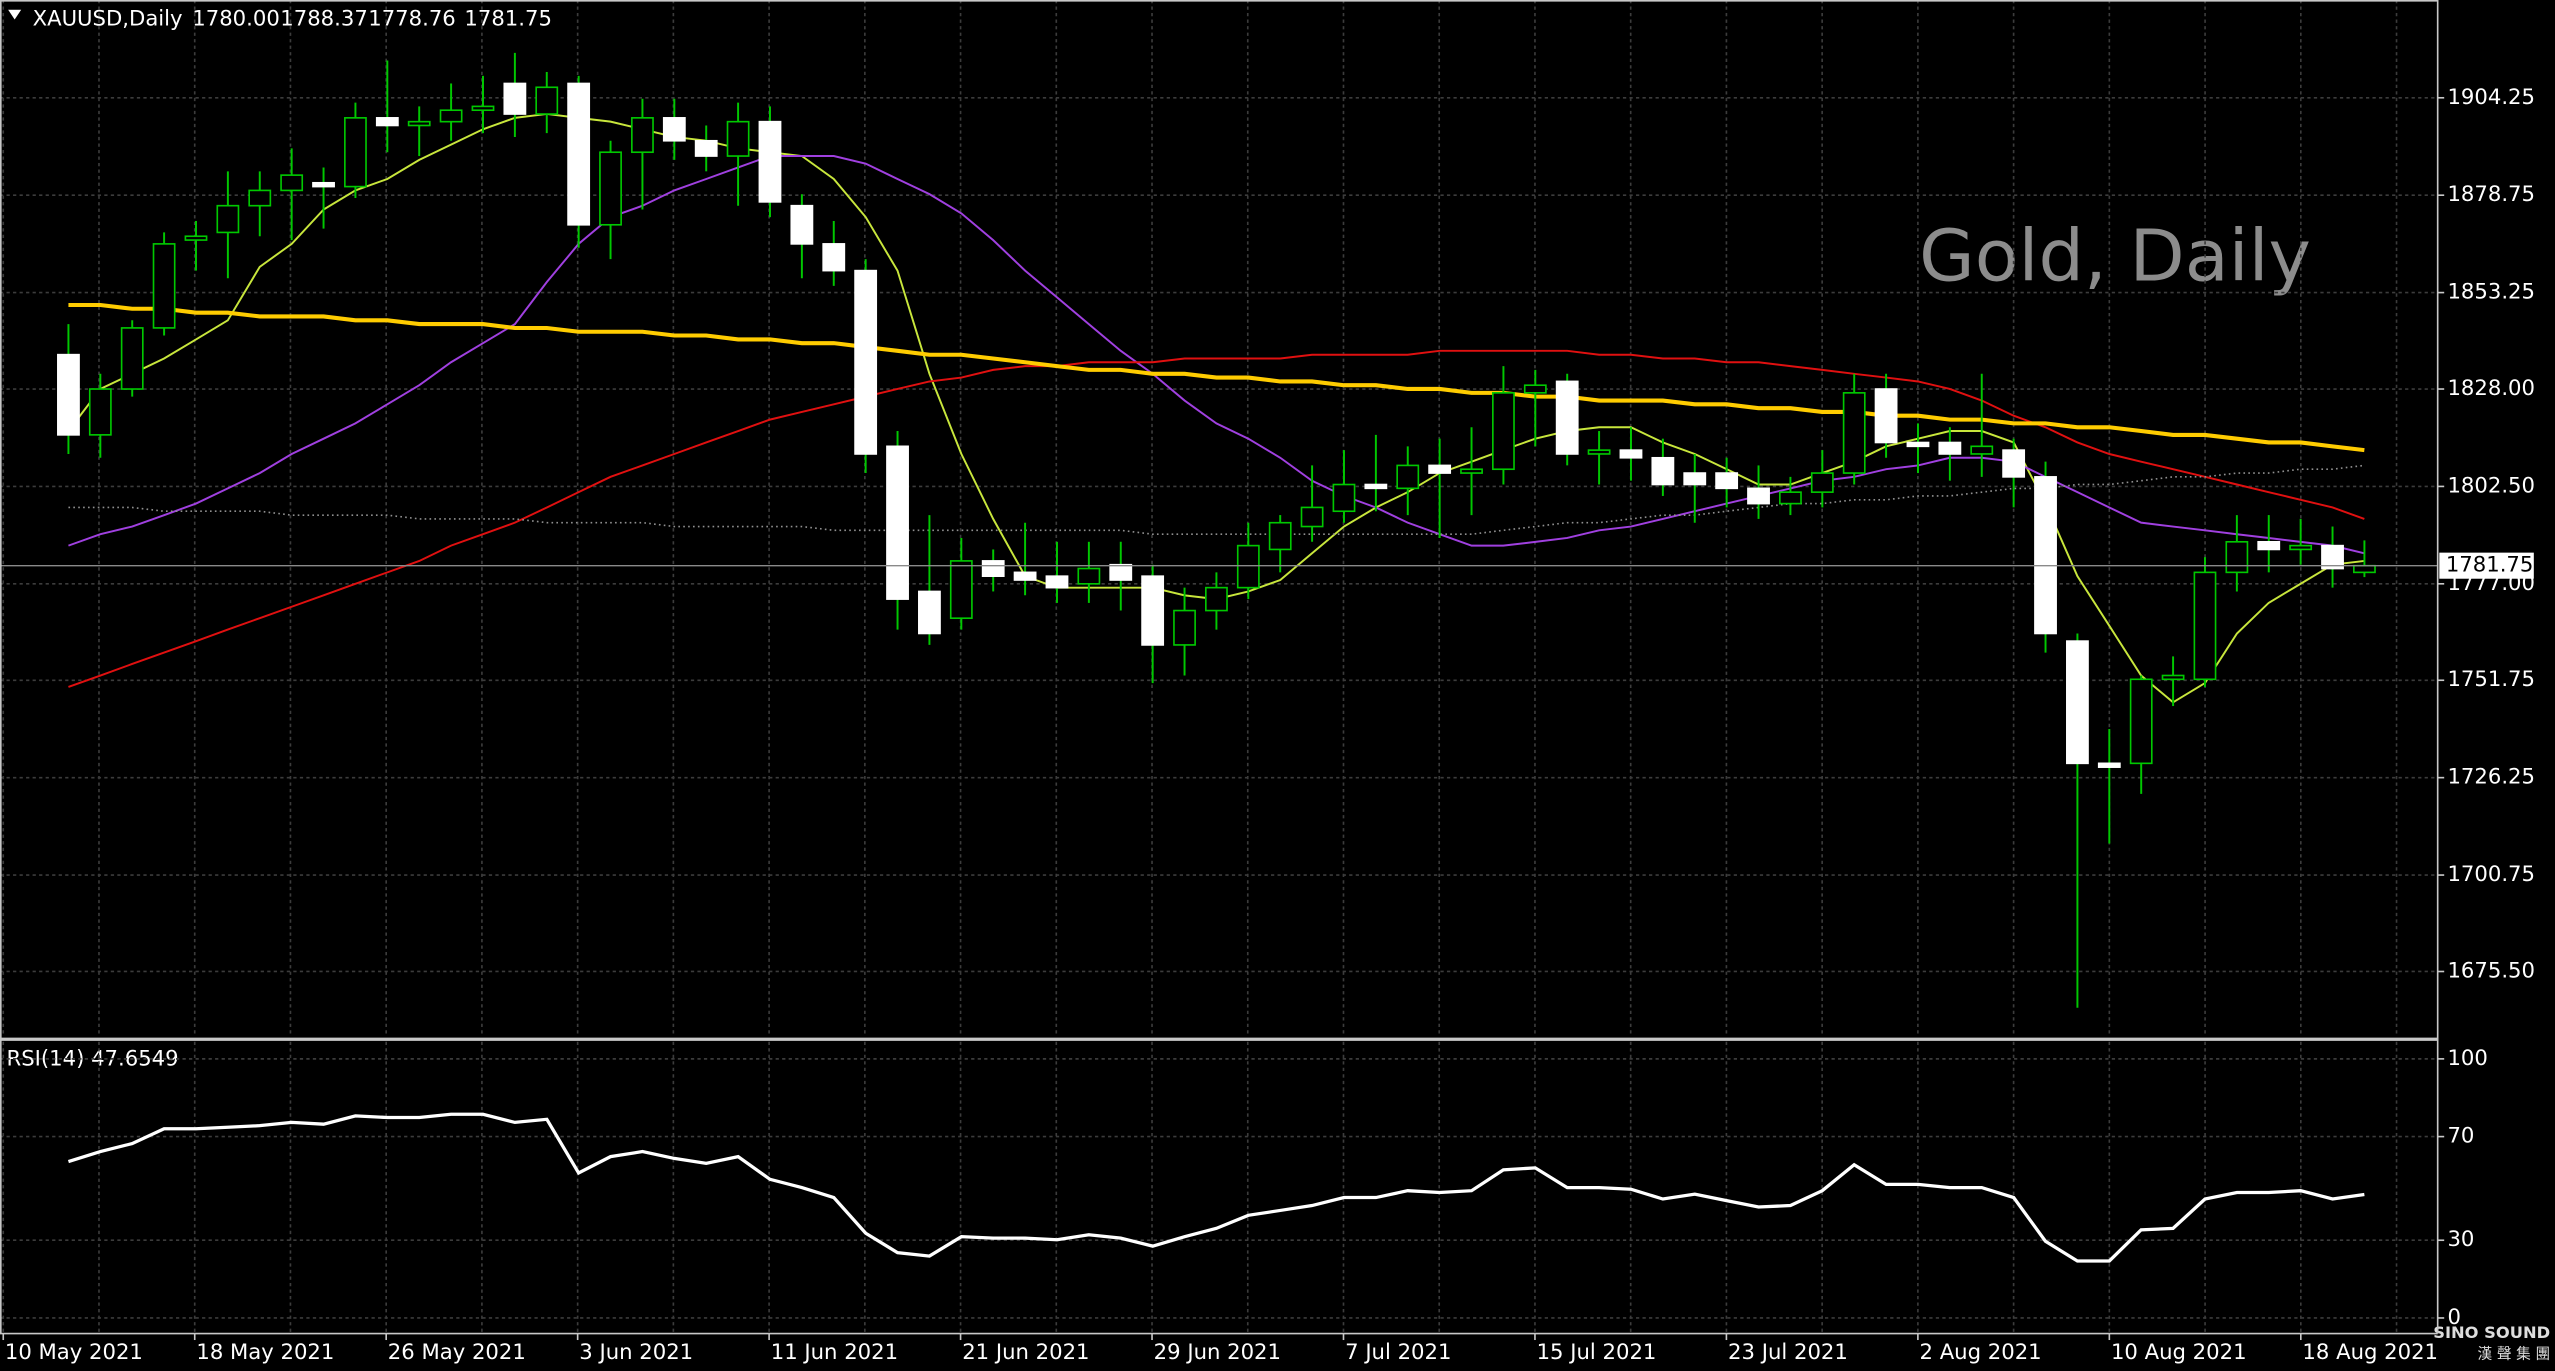 This screenshot has width=2555, height=1371. Describe the element at coordinates (2491, 969) in the screenshot. I see `y-tick-label: 1675.50` at that location.